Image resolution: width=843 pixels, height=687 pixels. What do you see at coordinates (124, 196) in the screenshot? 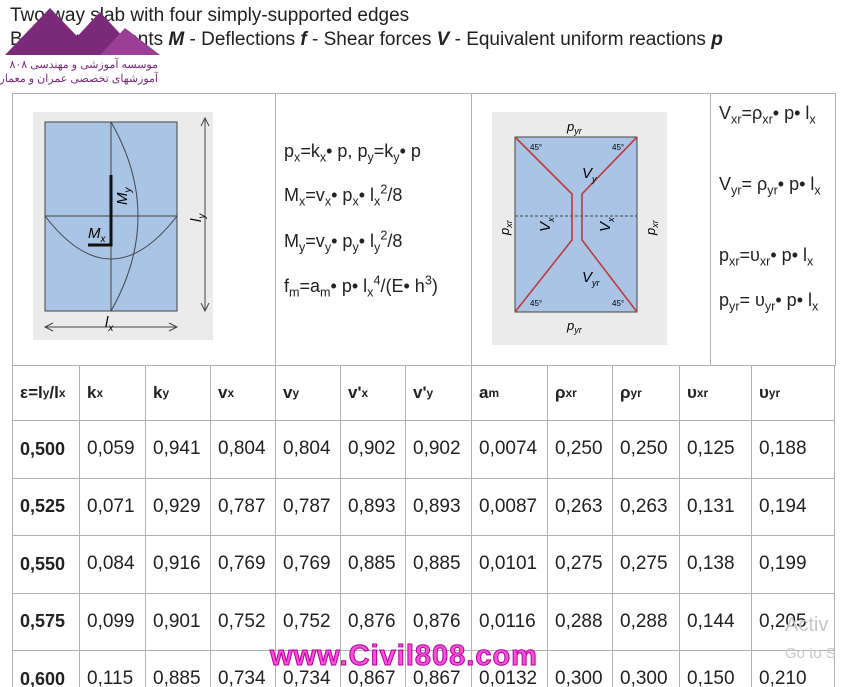
I see `diagram-label: My` at bounding box center [124, 196].